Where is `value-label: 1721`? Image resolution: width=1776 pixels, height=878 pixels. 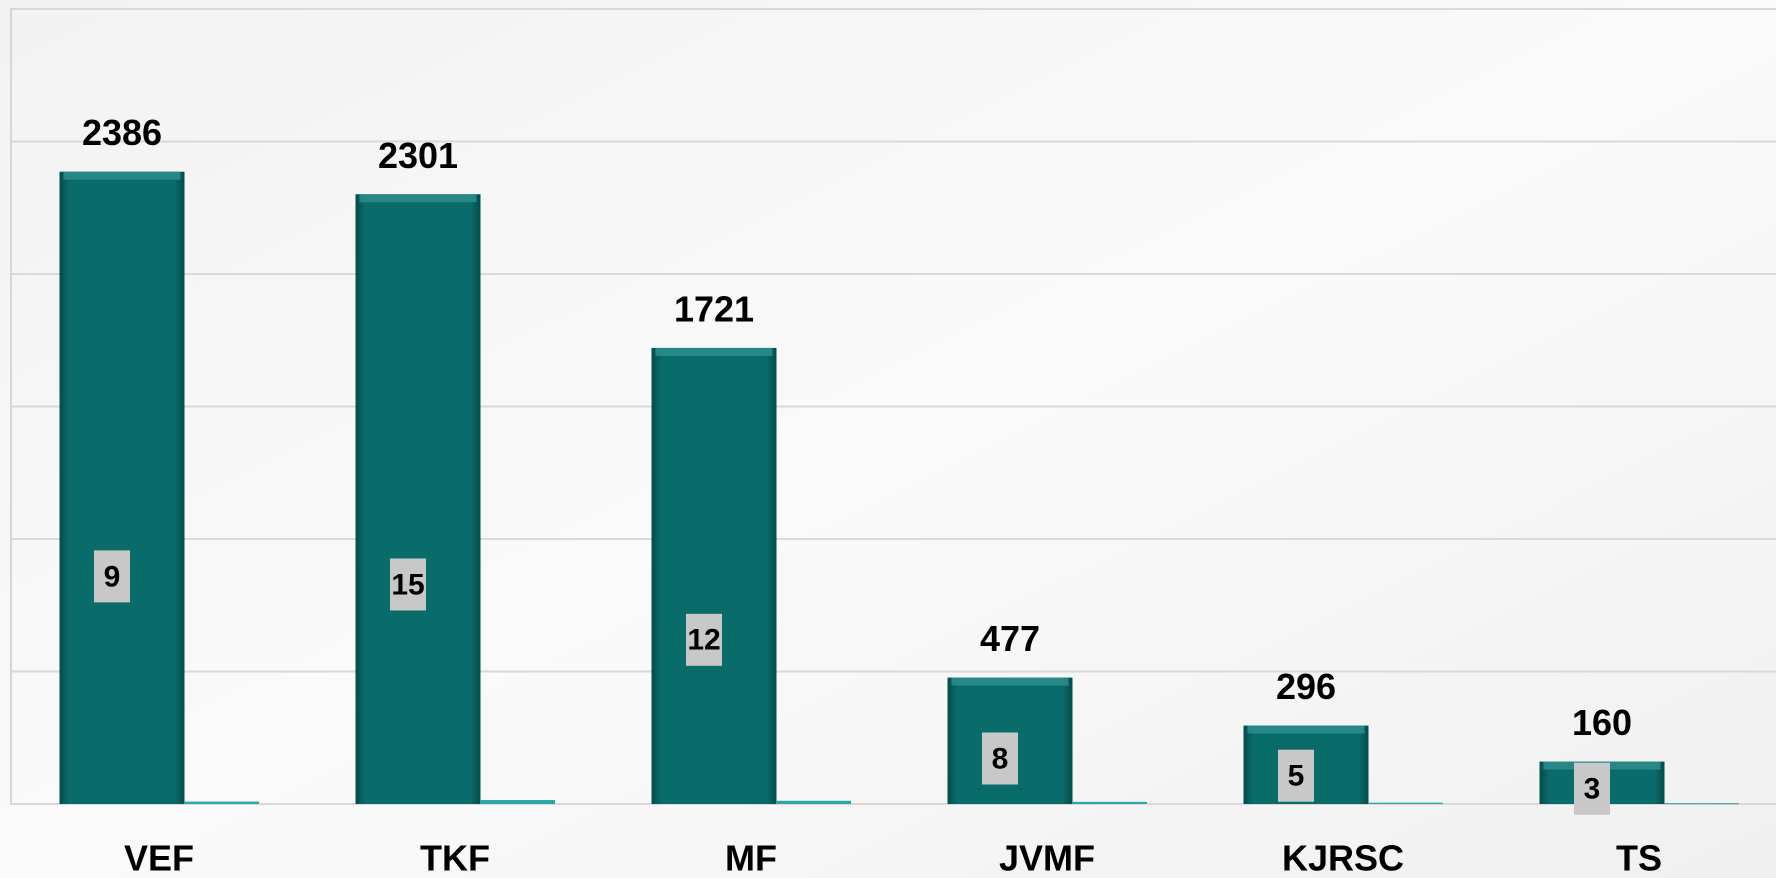 value-label: 1721 is located at coordinates (714, 308).